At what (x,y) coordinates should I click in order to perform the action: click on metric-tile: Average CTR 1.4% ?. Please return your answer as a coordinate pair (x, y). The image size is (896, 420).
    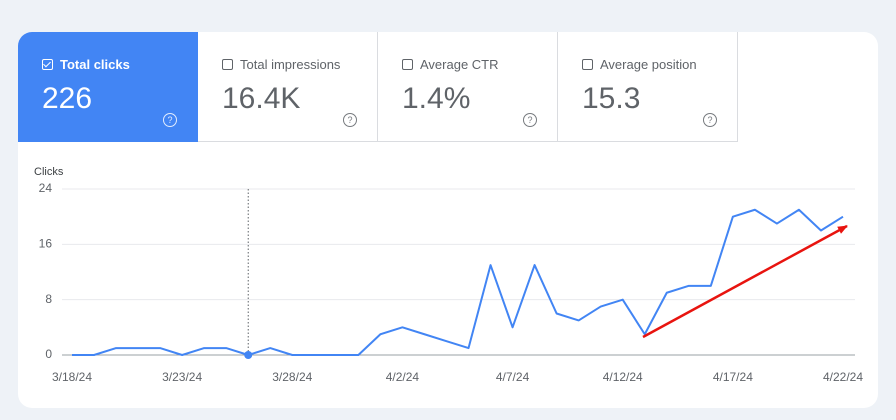
    Looking at the image, I should click on (468, 87).